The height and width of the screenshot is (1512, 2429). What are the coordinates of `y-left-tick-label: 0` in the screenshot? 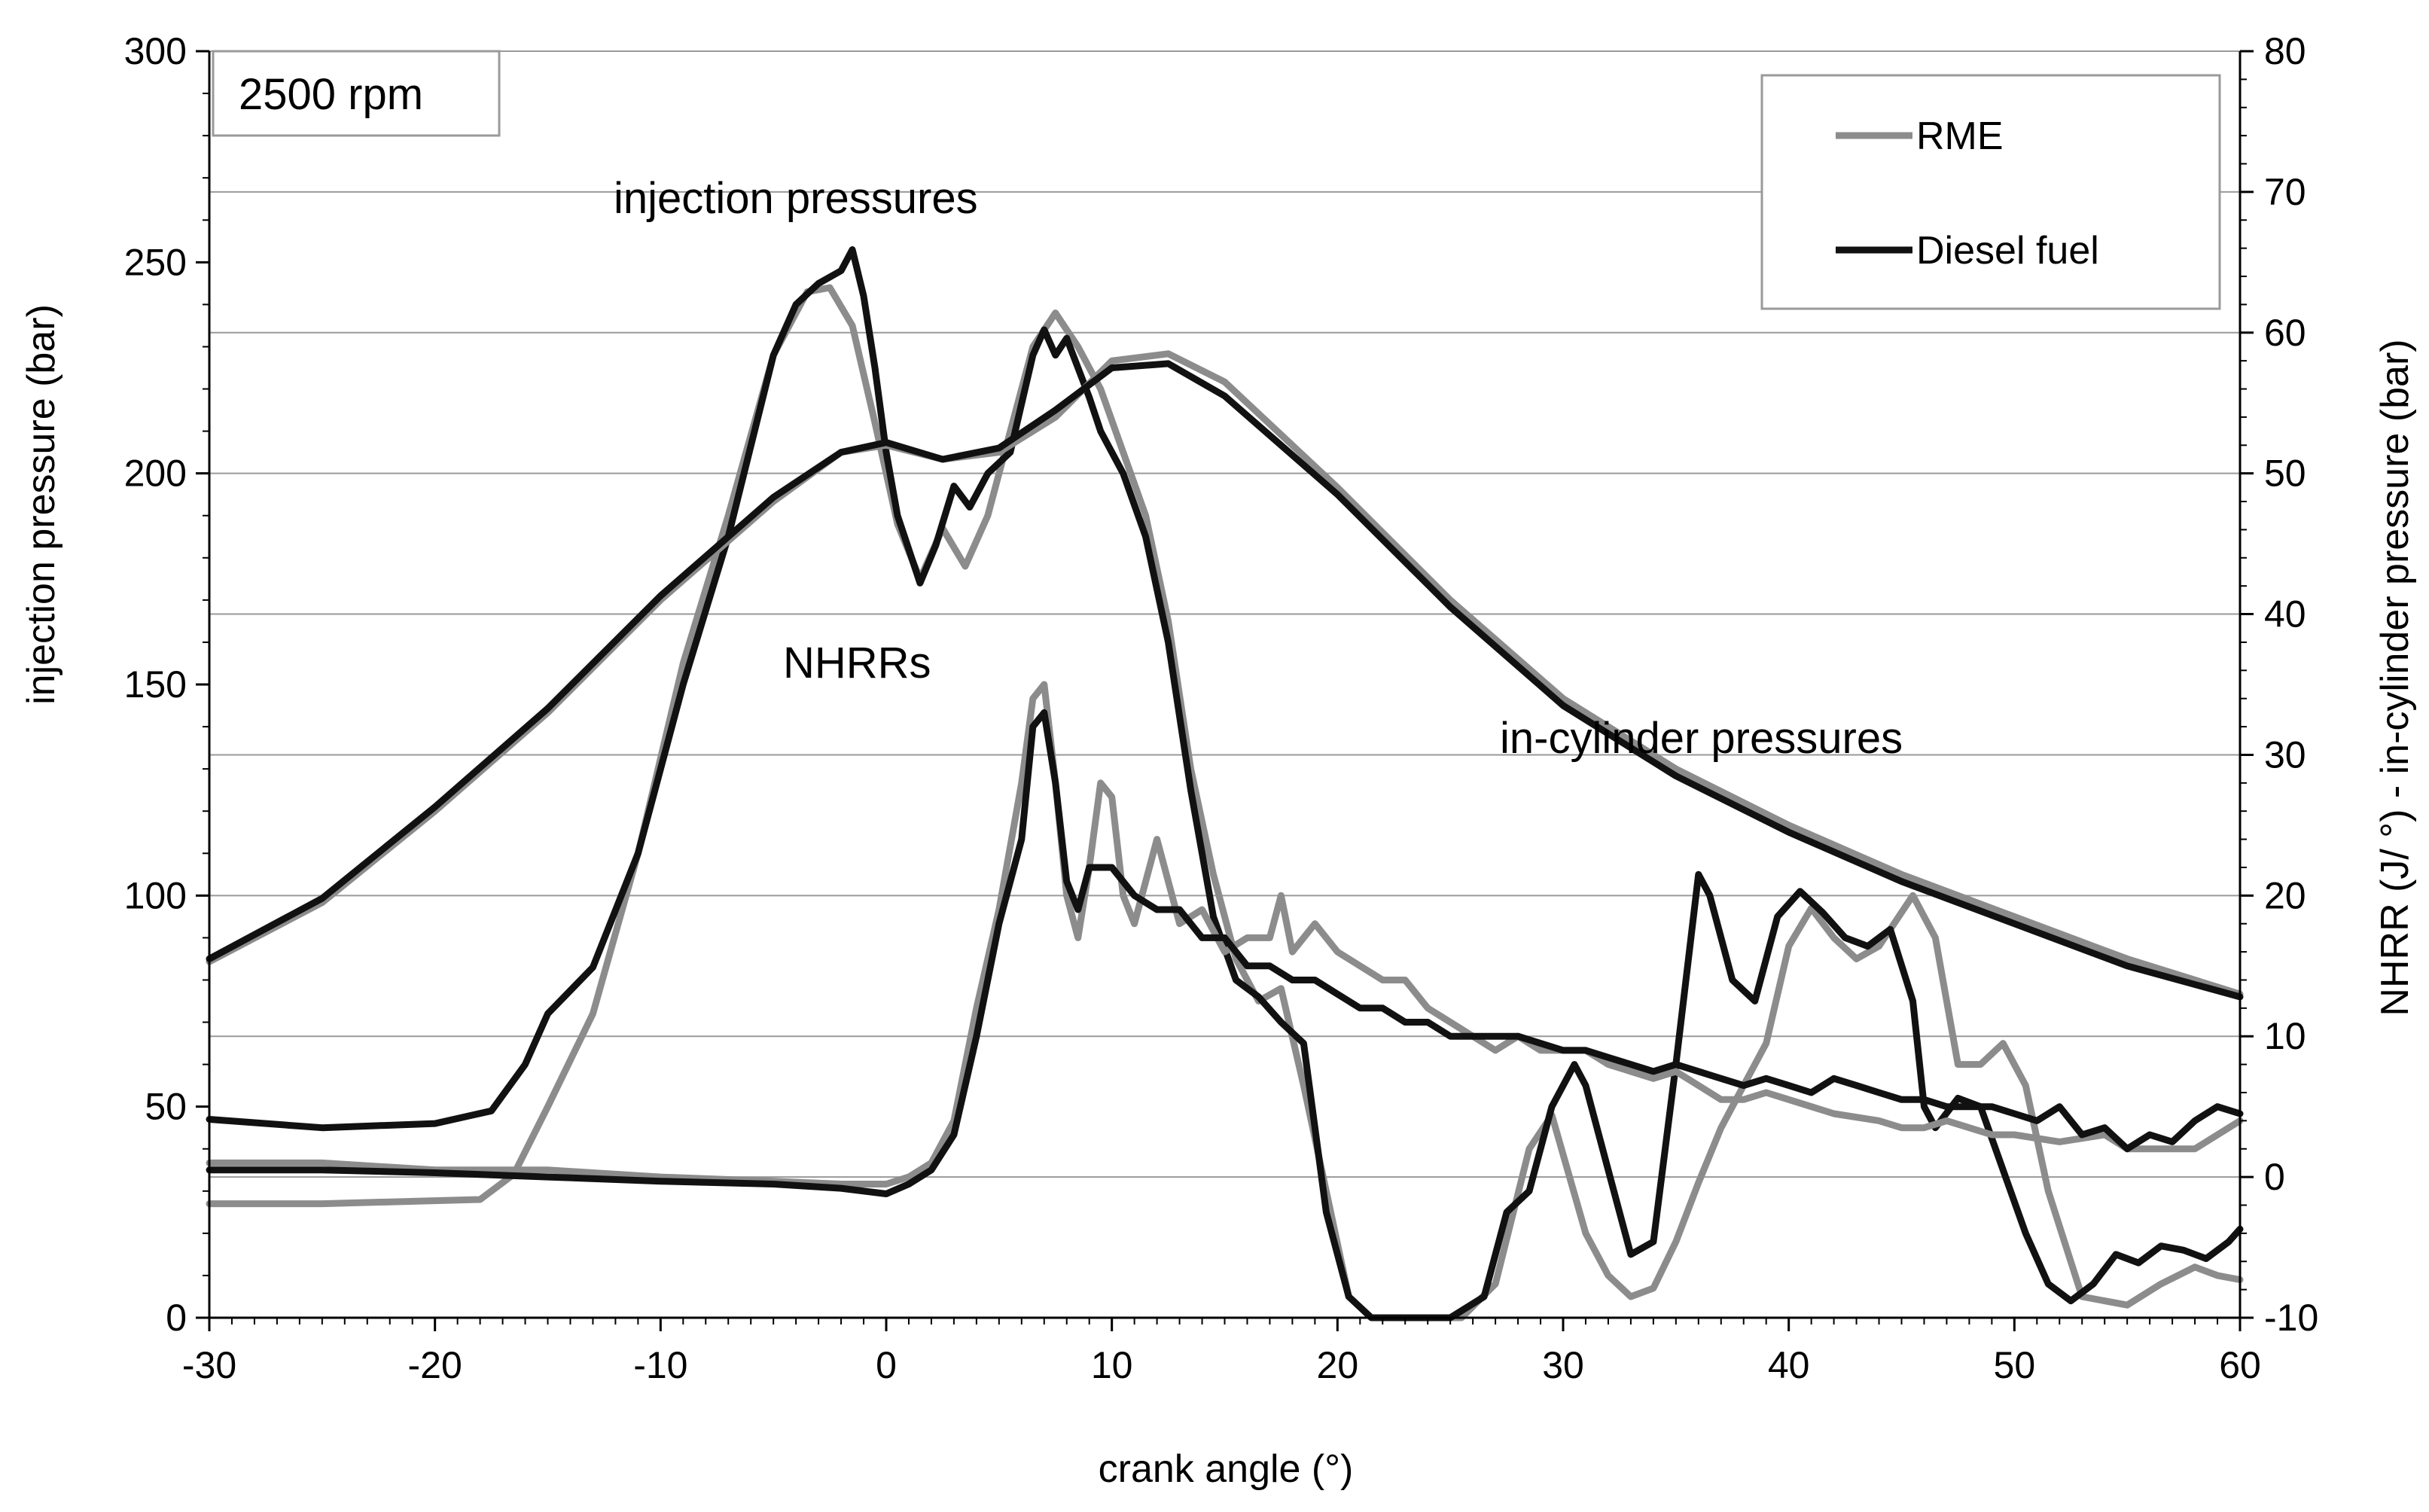 It's located at (176, 1318).